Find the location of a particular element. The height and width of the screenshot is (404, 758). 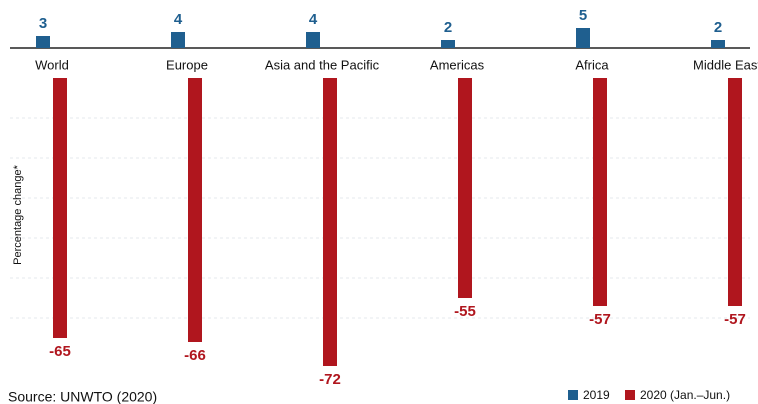

legend-label: 2020 (Jan.–Jun.) is located at coordinates (685, 395).